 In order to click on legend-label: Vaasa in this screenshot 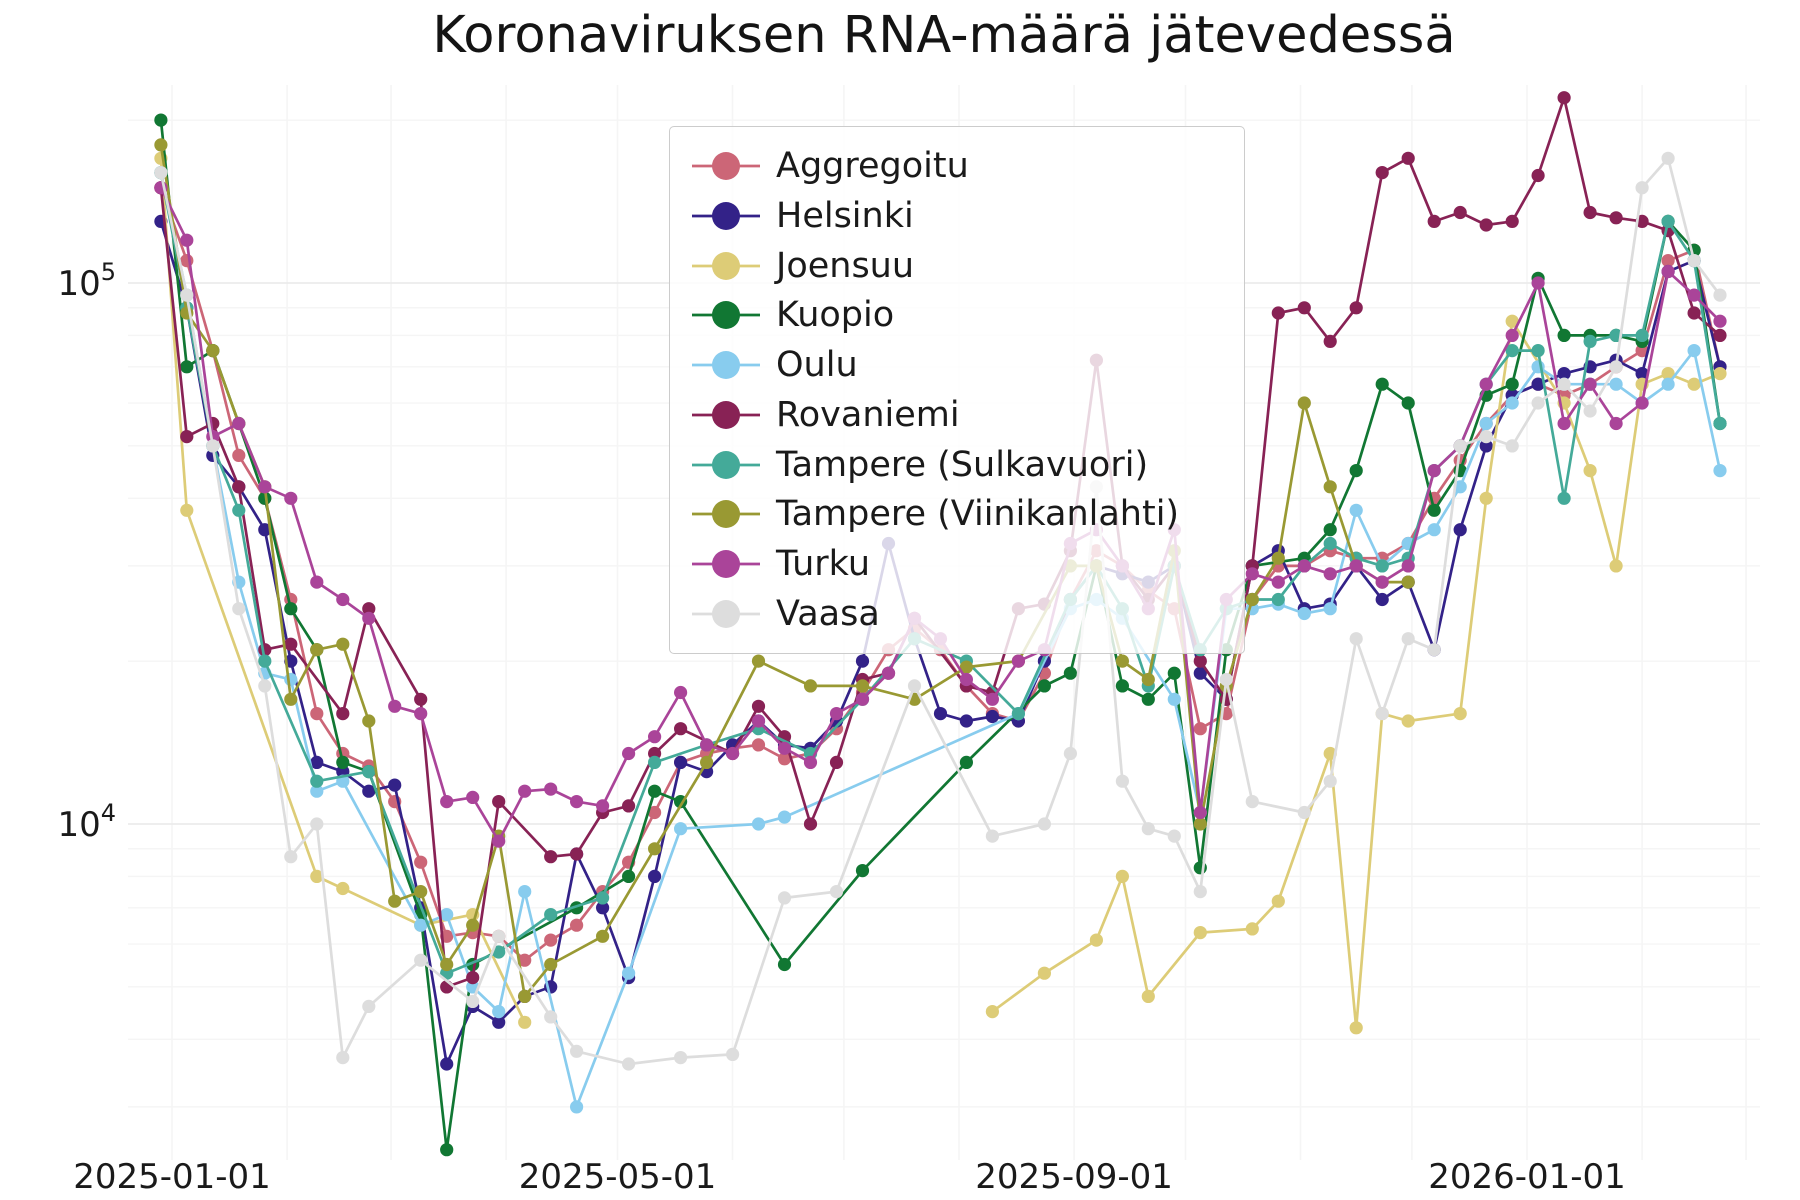, I will do `click(828, 613)`.